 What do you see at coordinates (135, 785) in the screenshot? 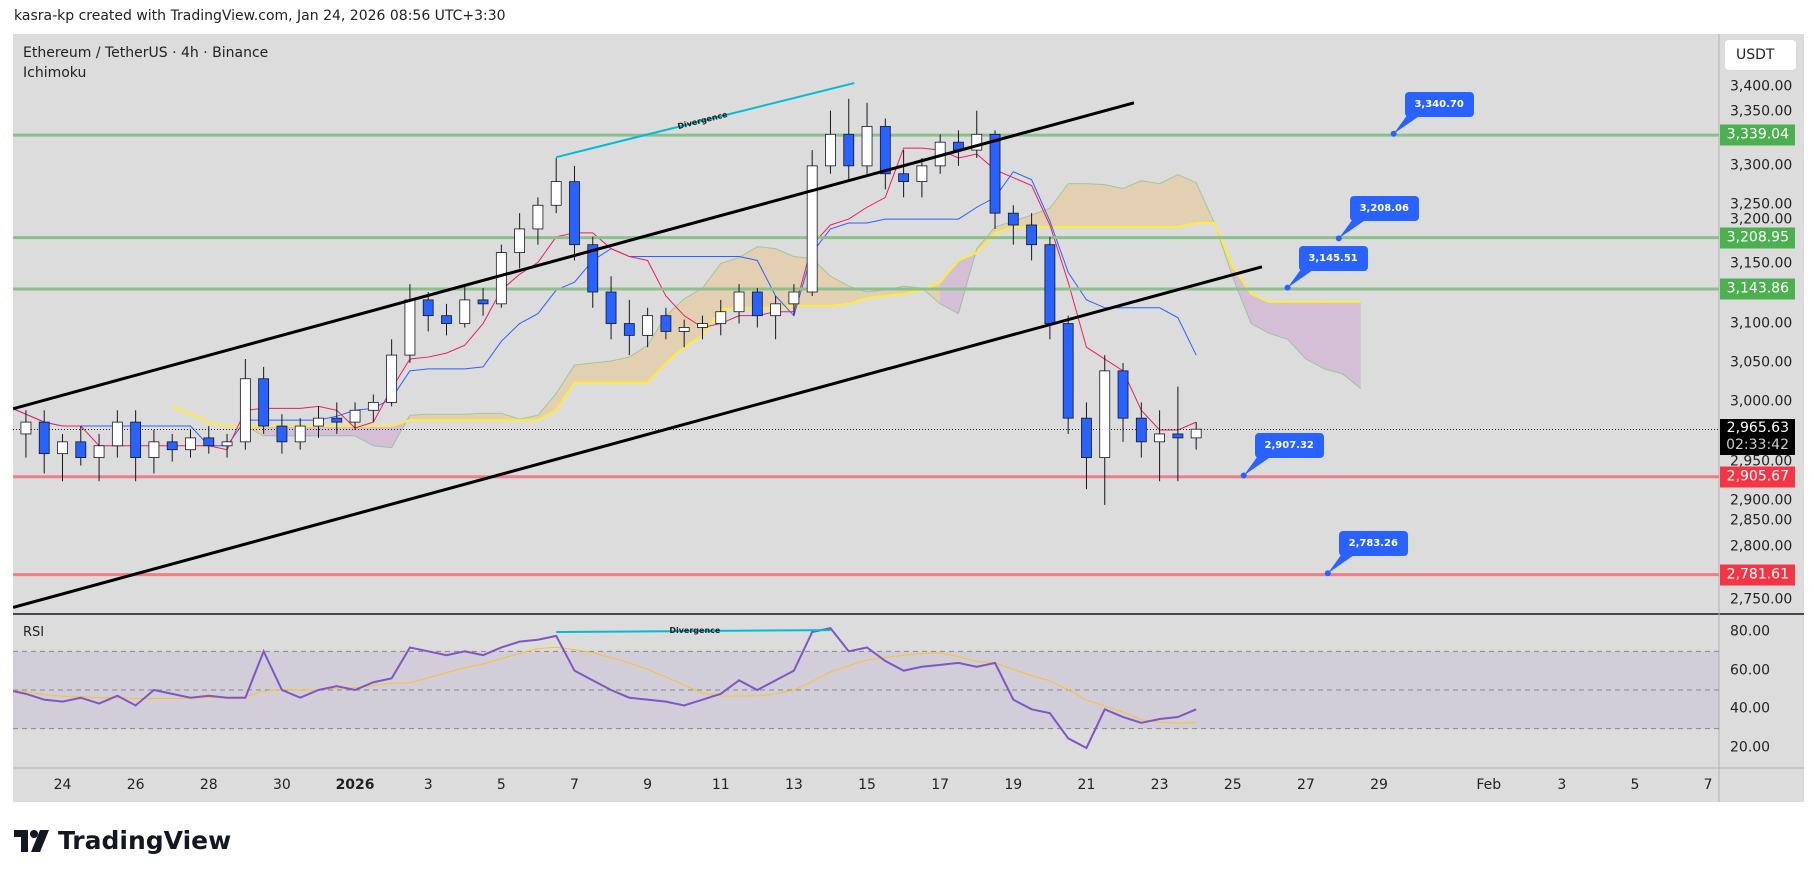
I see `time-tick: 26` at bounding box center [135, 785].